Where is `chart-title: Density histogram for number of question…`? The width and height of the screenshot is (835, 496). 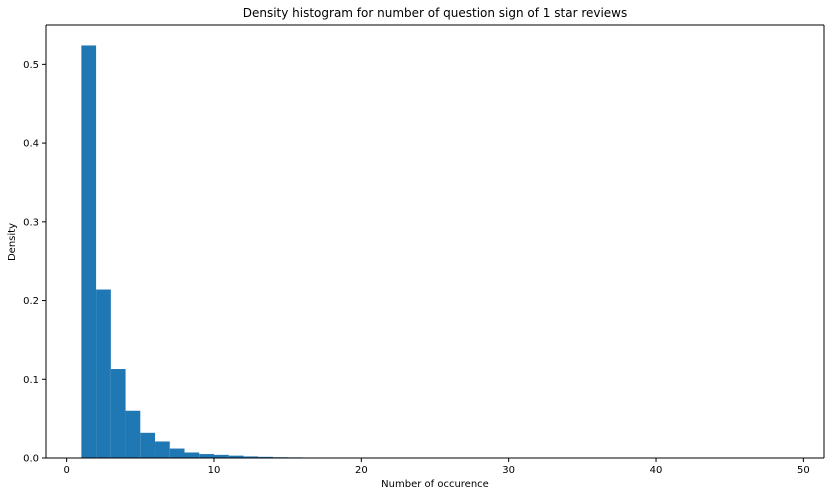
chart-title: Density histogram for number of question… is located at coordinates (435, 13).